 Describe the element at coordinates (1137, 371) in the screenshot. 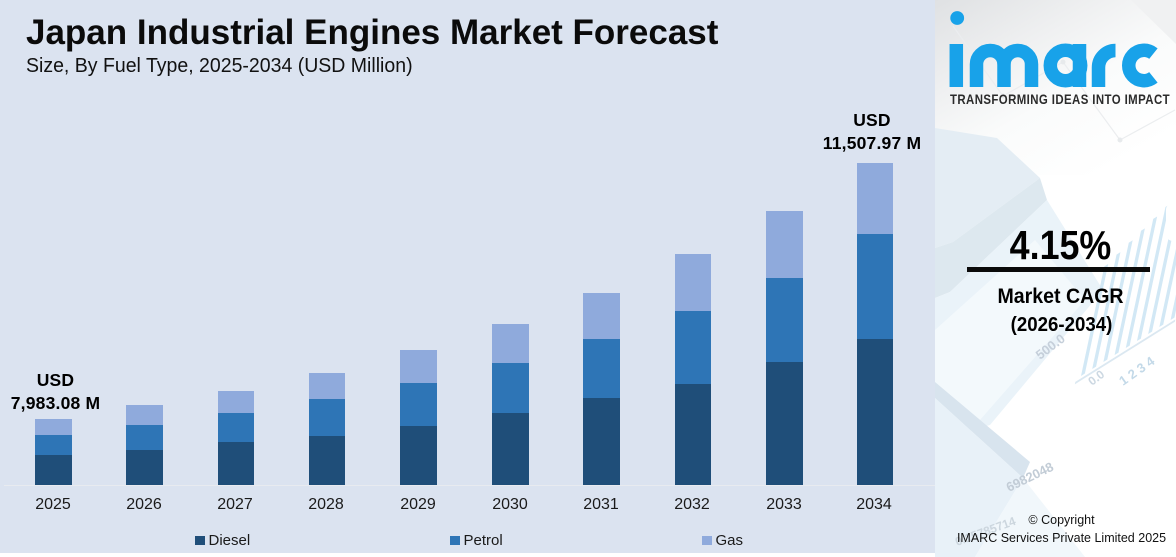

I see `svg-text: 1 2 3 4` at that location.